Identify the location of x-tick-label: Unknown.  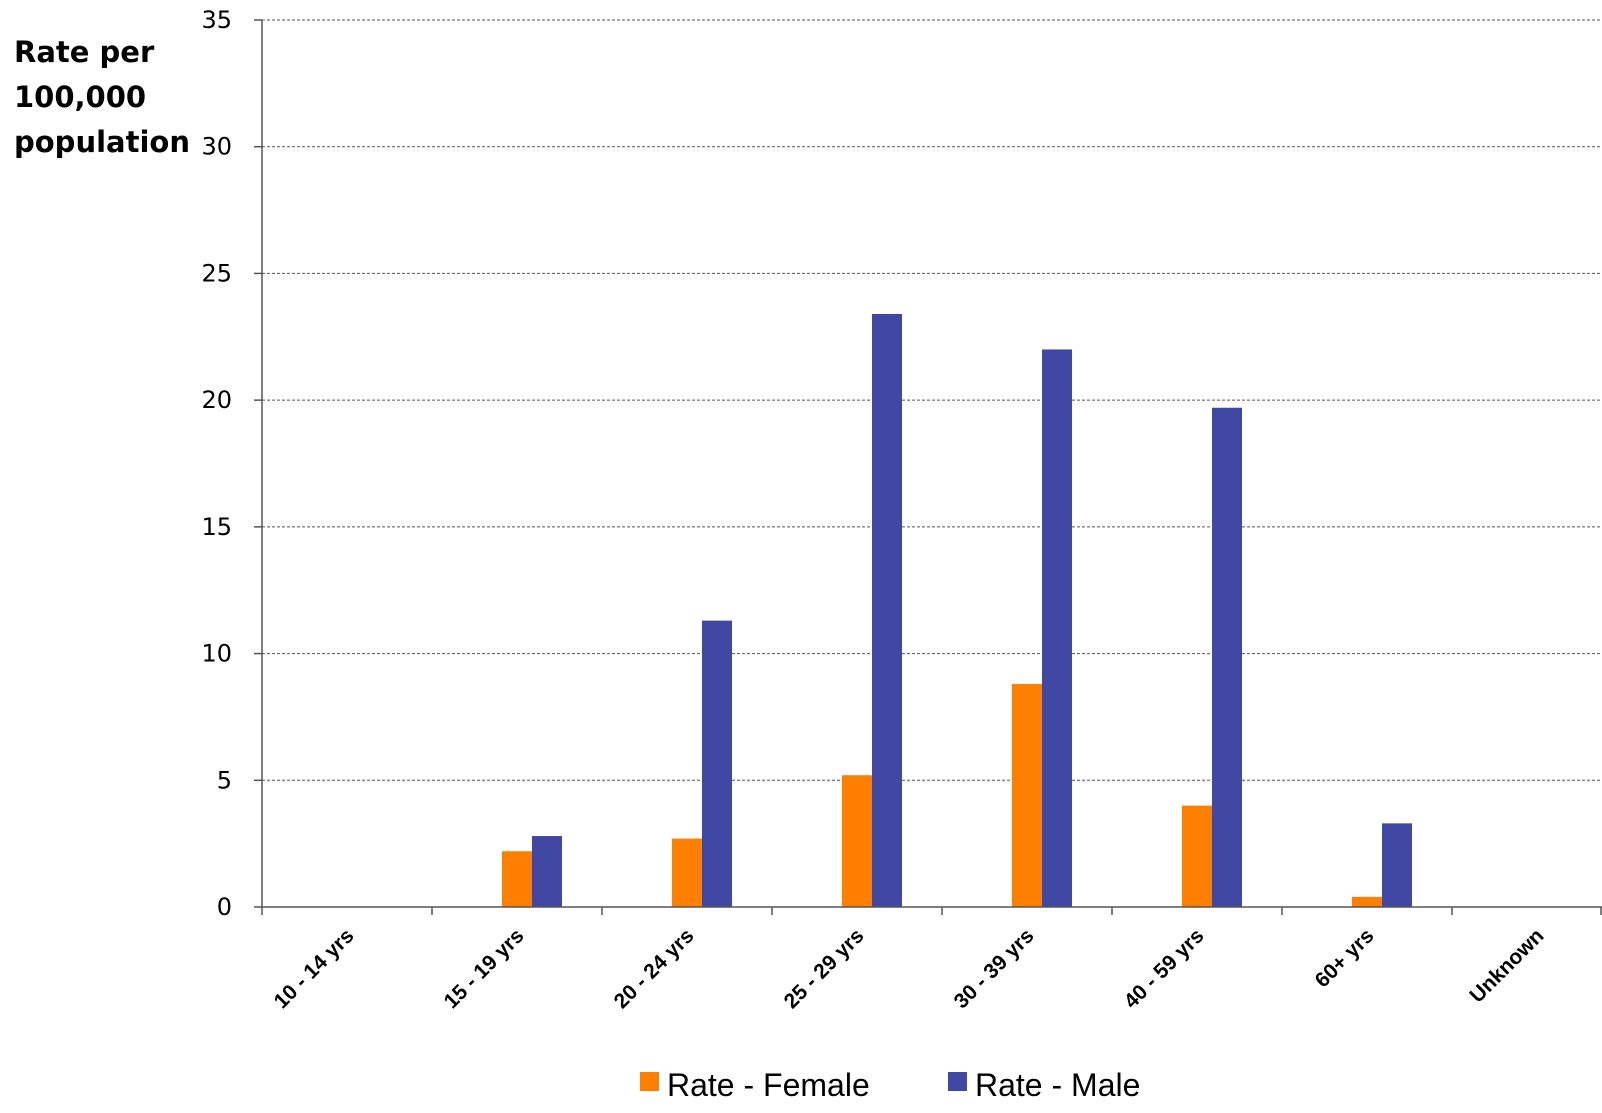
(1506, 965).